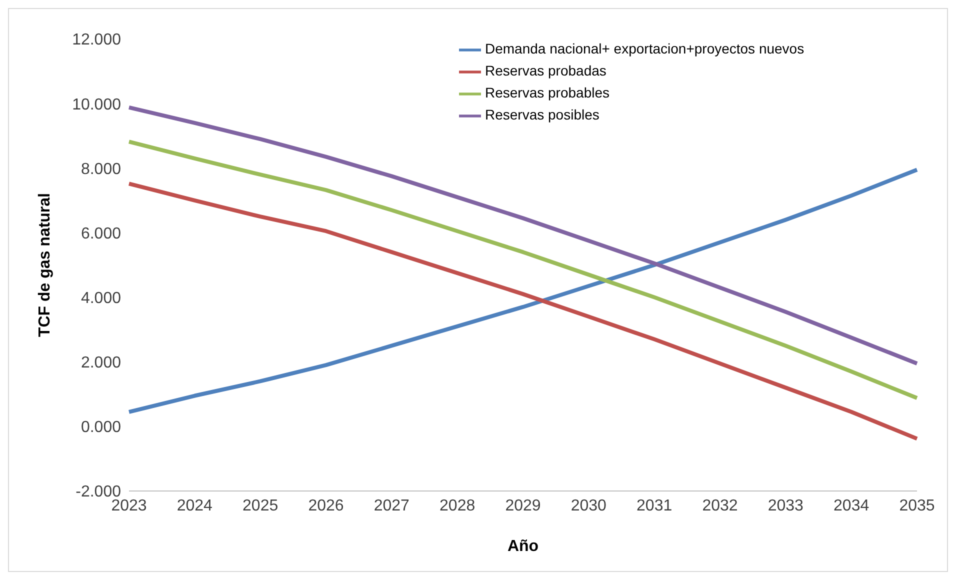 Image resolution: width=956 pixels, height=580 pixels. What do you see at coordinates (101, 363) in the screenshot?
I see `y-tick-label: 2.000` at bounding box center [101, 363].